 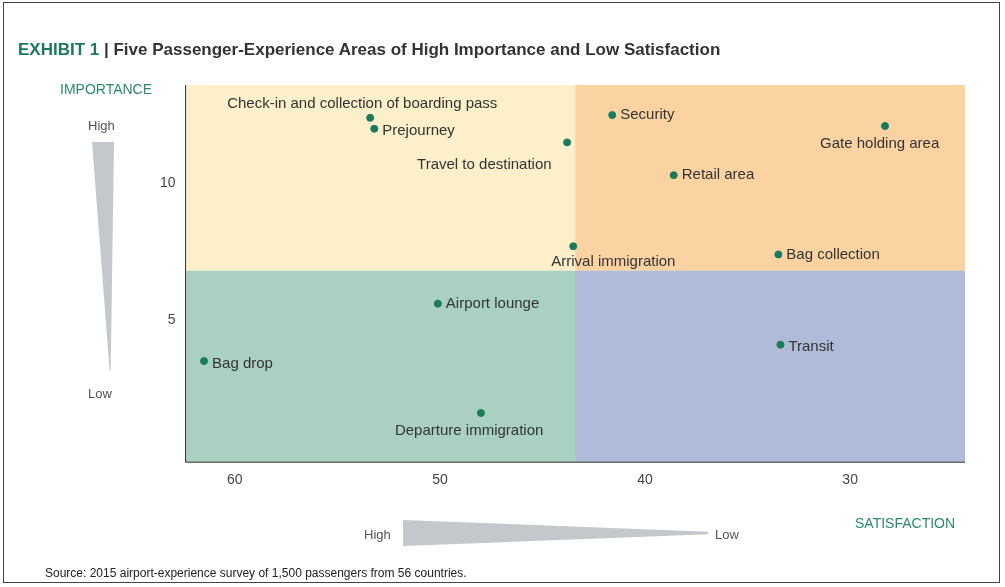 What do you see at coordinates (242, 363) in the screenshot?
I see `annotation: Bag drop` at bounding box center [242, 363].